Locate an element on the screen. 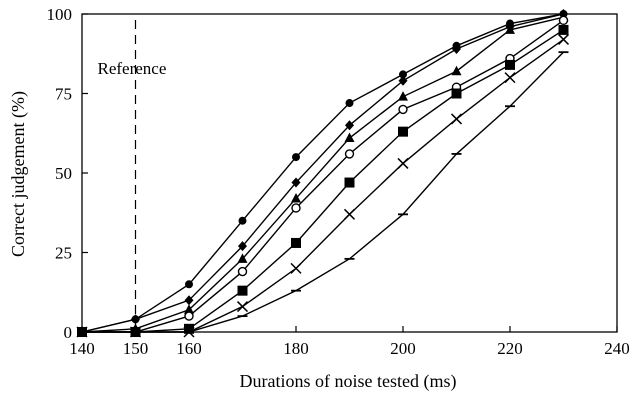 This screenshot has width=635, height=395. y-axis-label: Correct judgement (%) is located at coordinates (18, 174).